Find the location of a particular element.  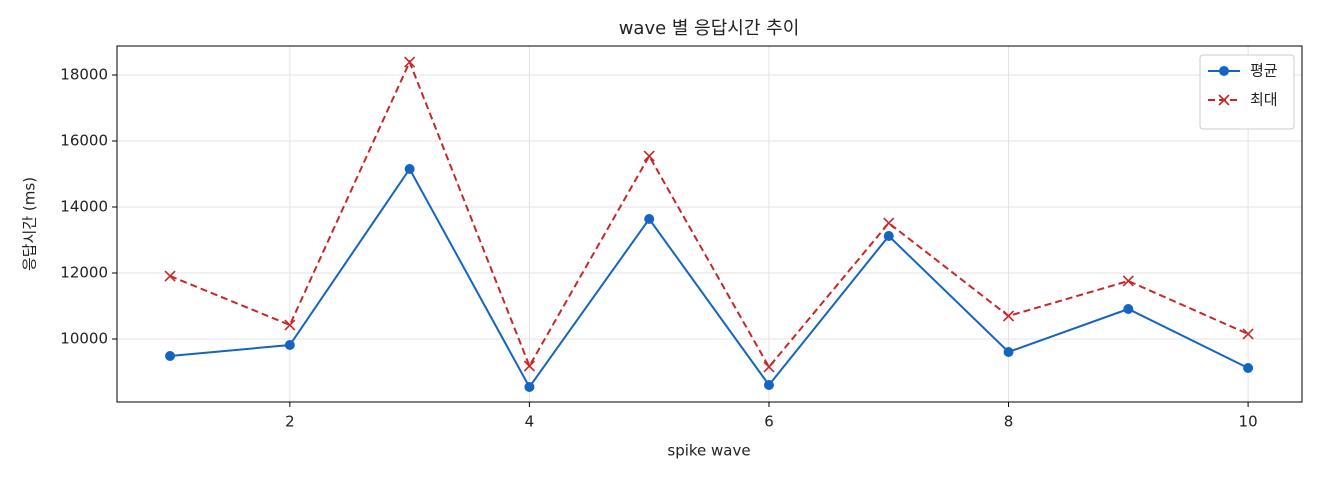

y-tick-label: 16000 is located at coordinates (84, 141).